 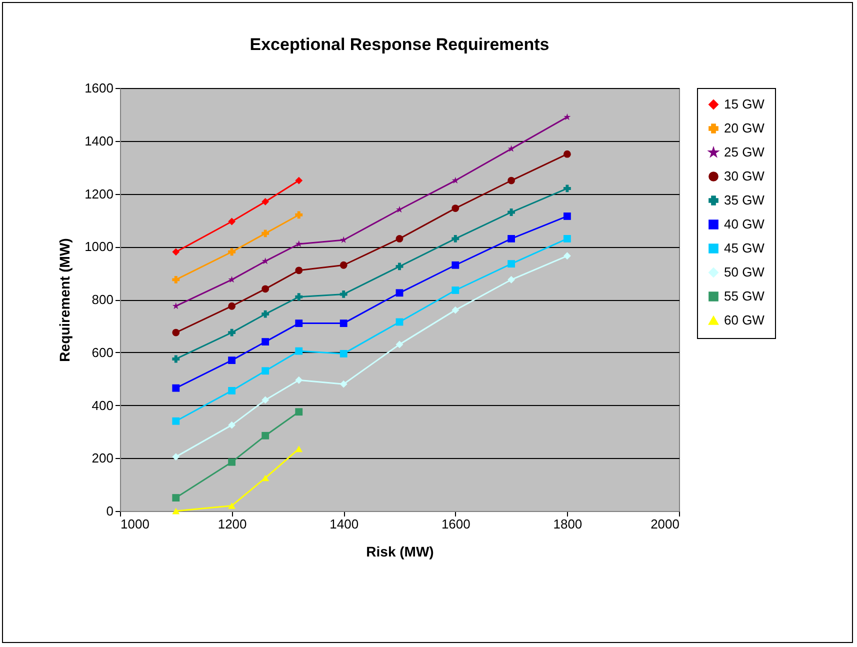 What do you see at coordinates (103, 352) in the screenshot?
I see `y-tick-label: 600` at bounding box center [103, 352].